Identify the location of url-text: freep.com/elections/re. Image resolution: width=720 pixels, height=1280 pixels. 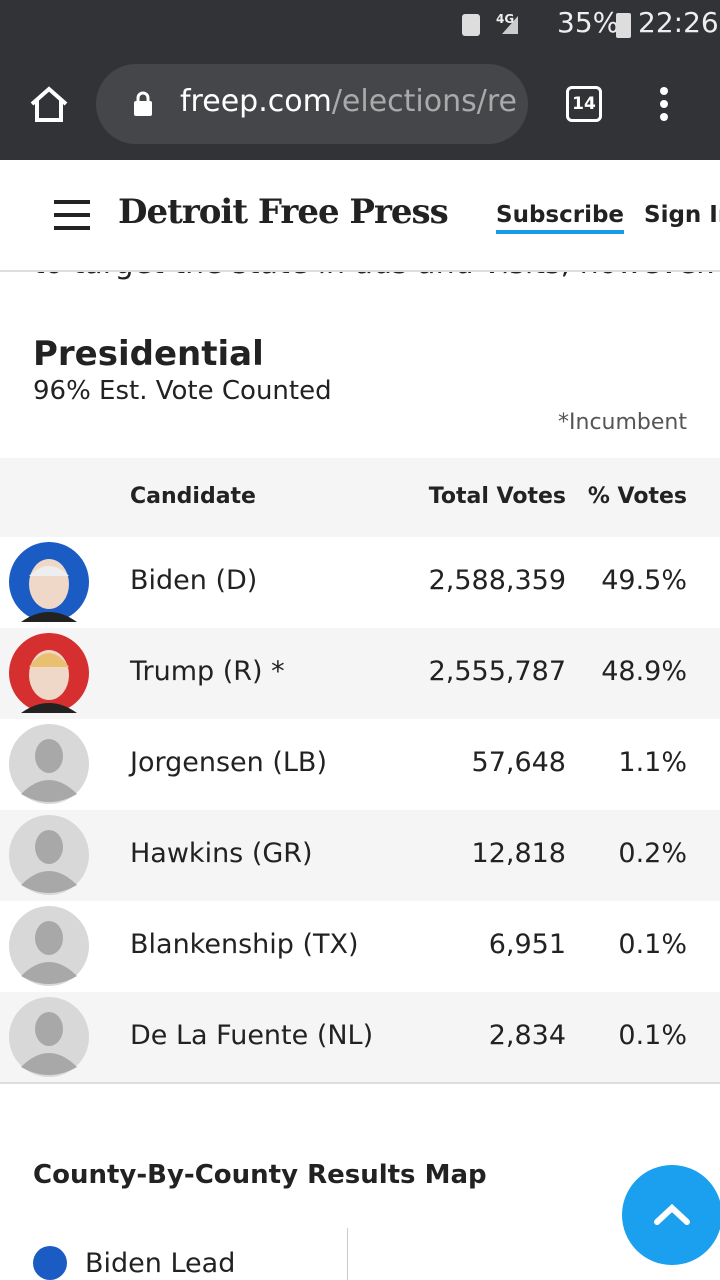
(348, 101).